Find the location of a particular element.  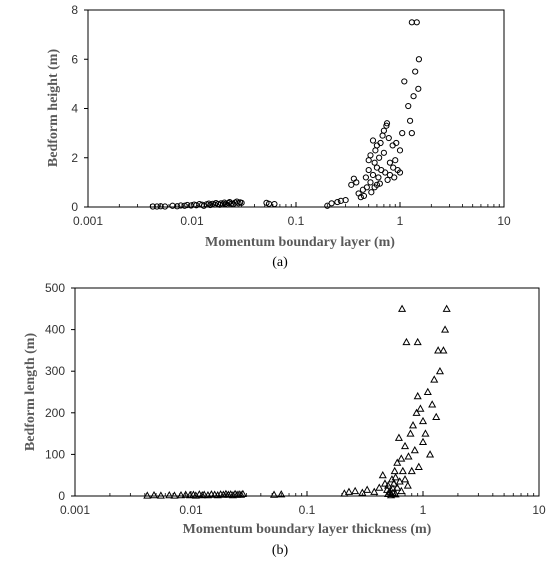

y-axis-title-b: Bedform length (m) is located at coordinates (30, 392).